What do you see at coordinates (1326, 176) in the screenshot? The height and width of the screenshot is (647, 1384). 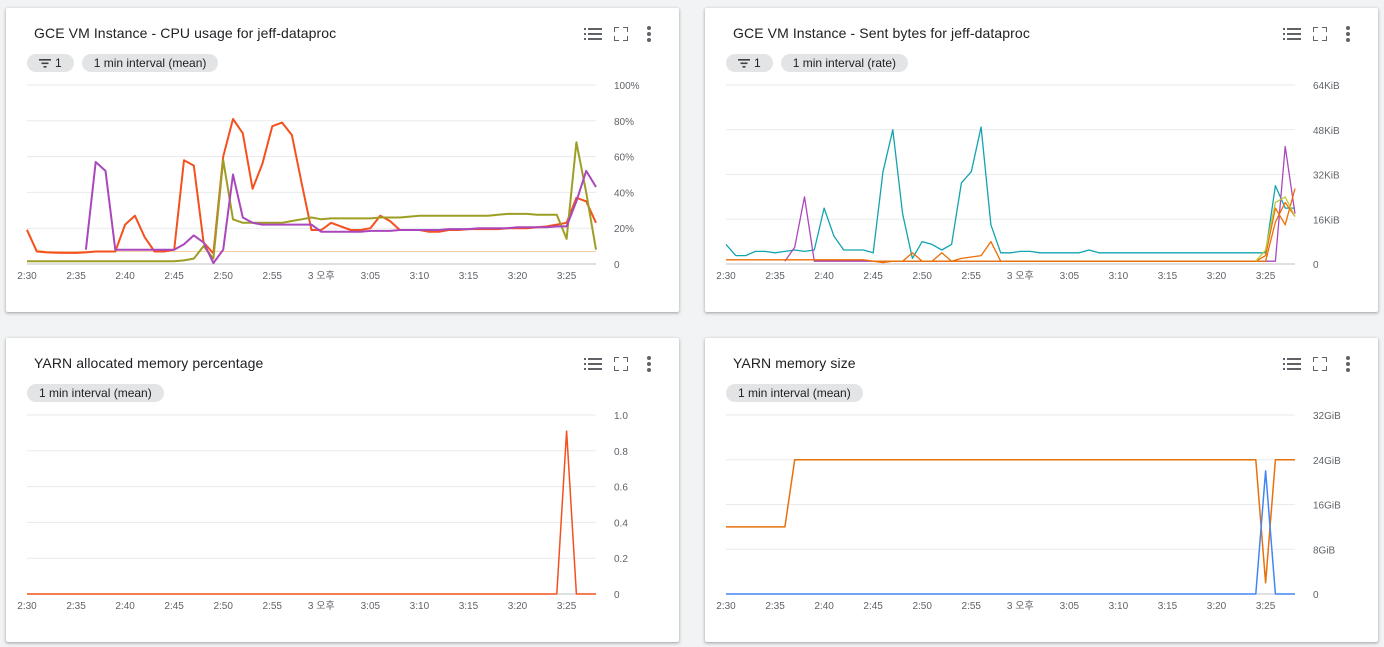 I see `y-tick-label: 32KiB` at bounding box center [1326, 176].